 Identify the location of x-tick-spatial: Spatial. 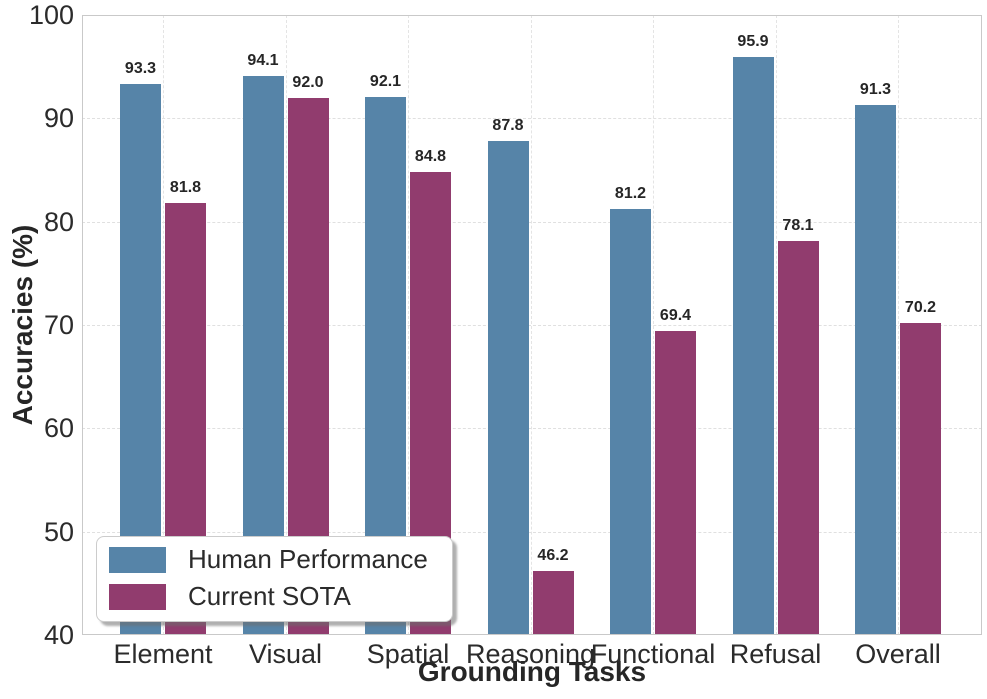
(408, 654).